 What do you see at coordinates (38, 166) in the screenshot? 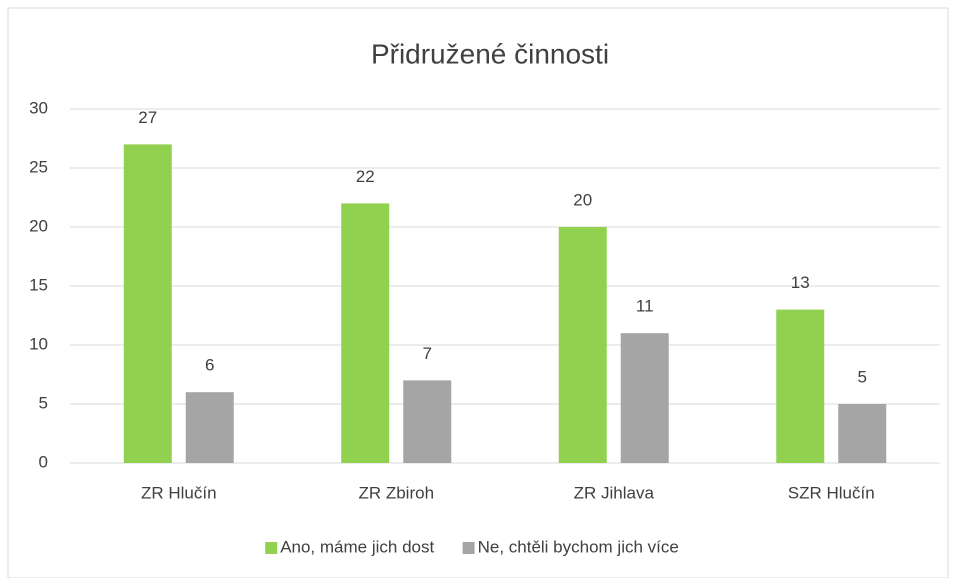
I see `y-tick-label: 25` at bounding box center [38, 166].